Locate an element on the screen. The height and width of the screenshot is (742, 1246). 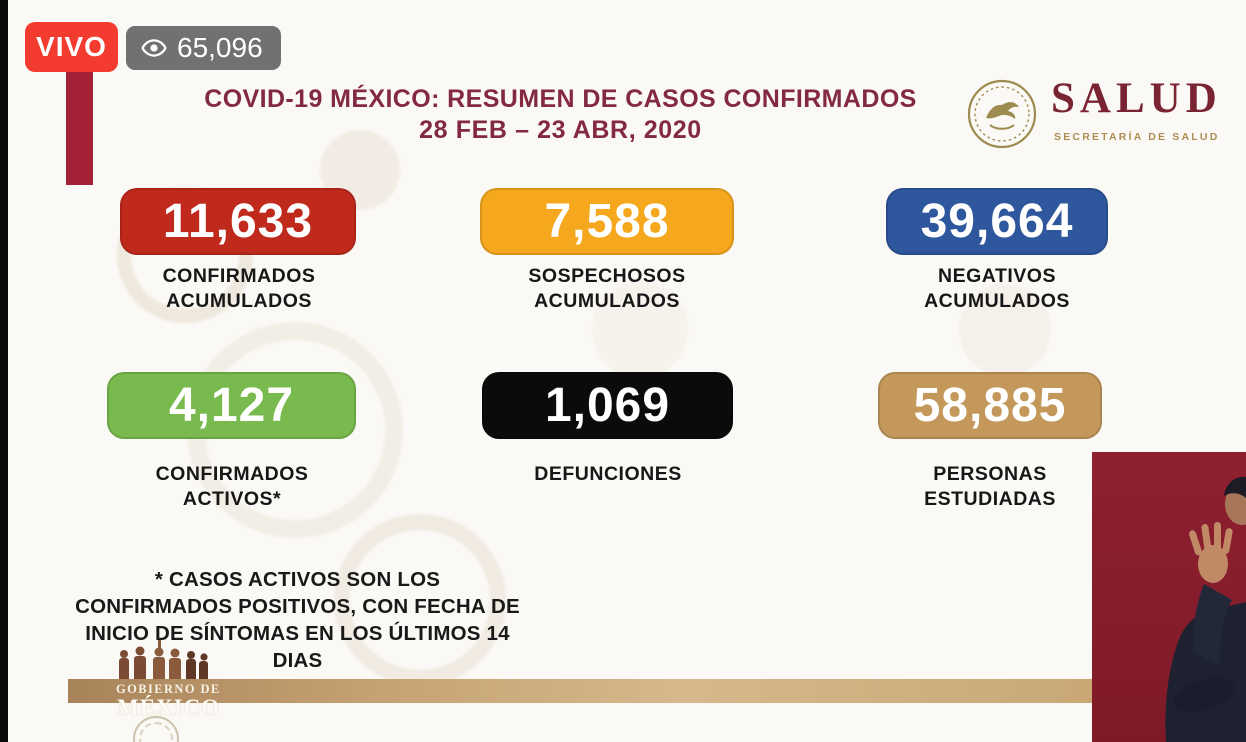
sign-language-interpreter is located at coordinates (1169, 597).